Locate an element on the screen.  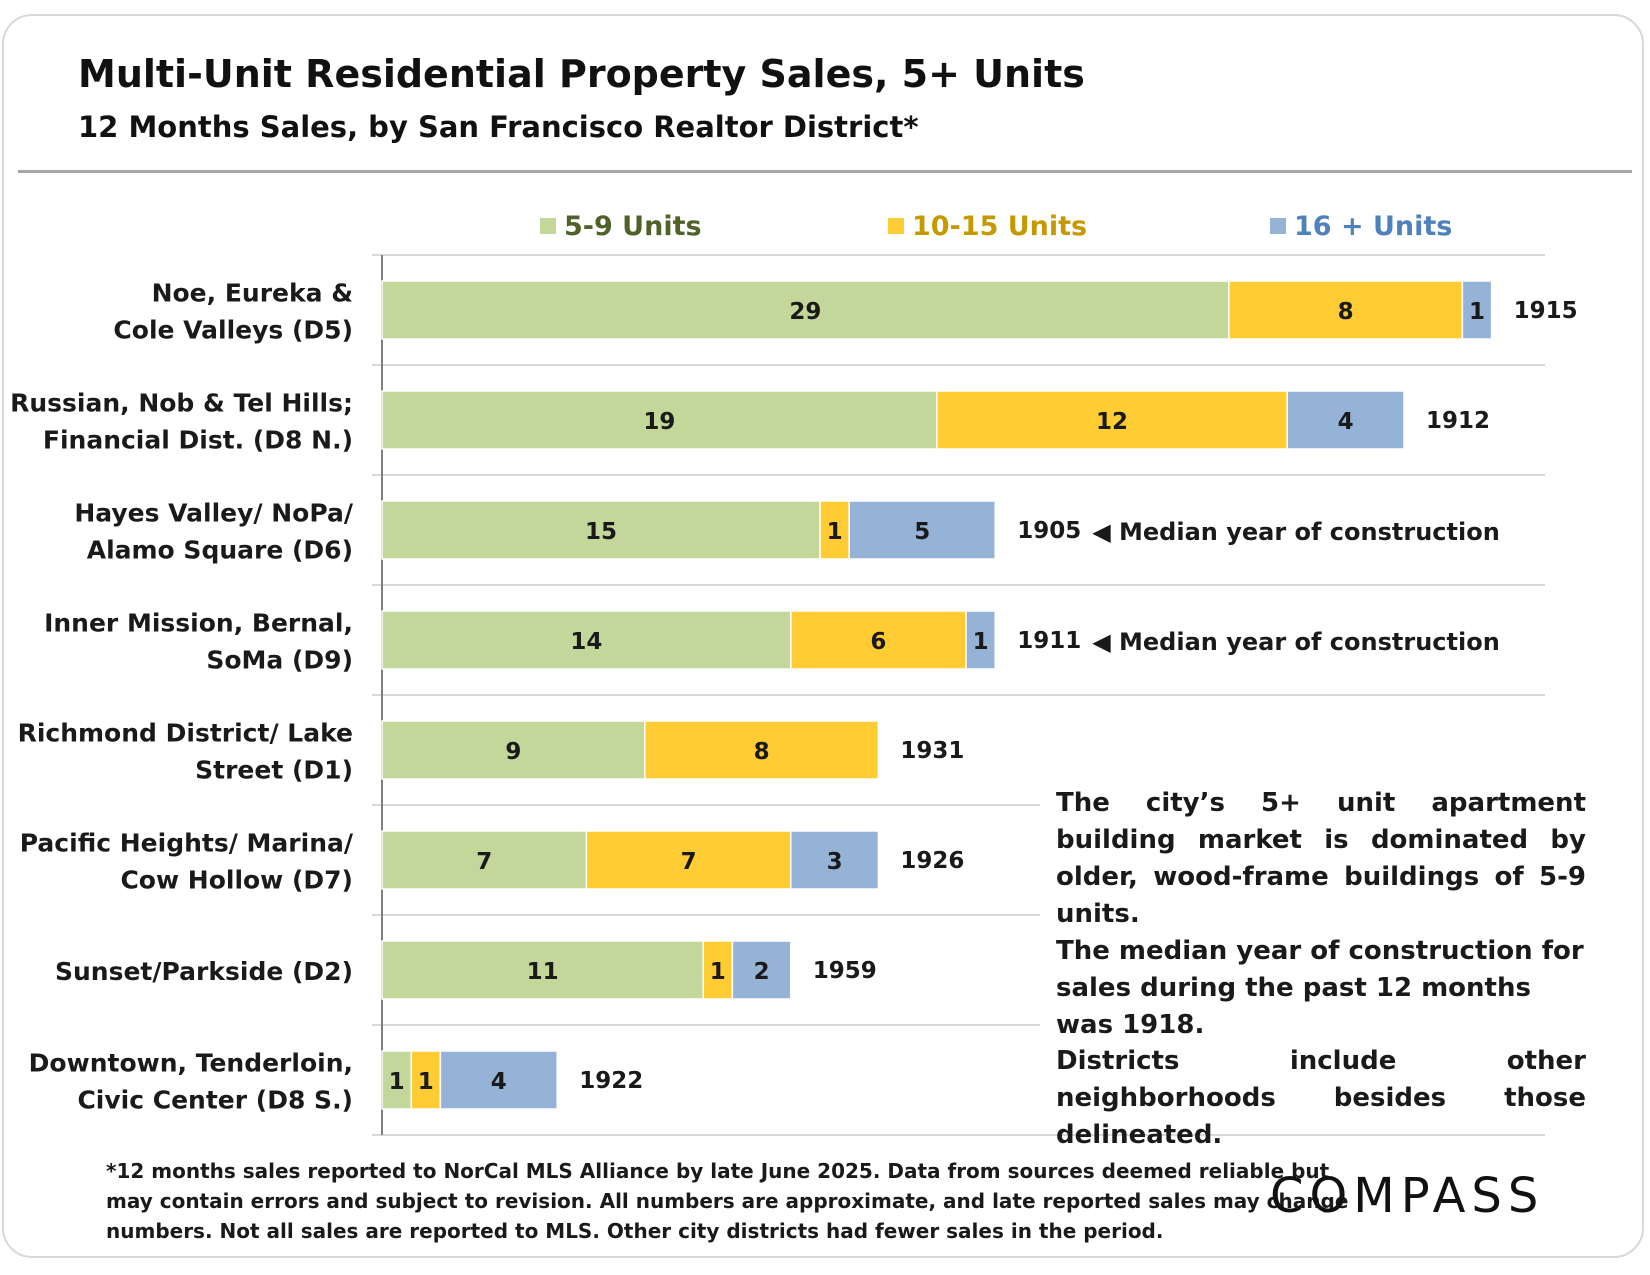
category-label: Pacific Heights/ Marina/ is located at coordinates (187, 843).